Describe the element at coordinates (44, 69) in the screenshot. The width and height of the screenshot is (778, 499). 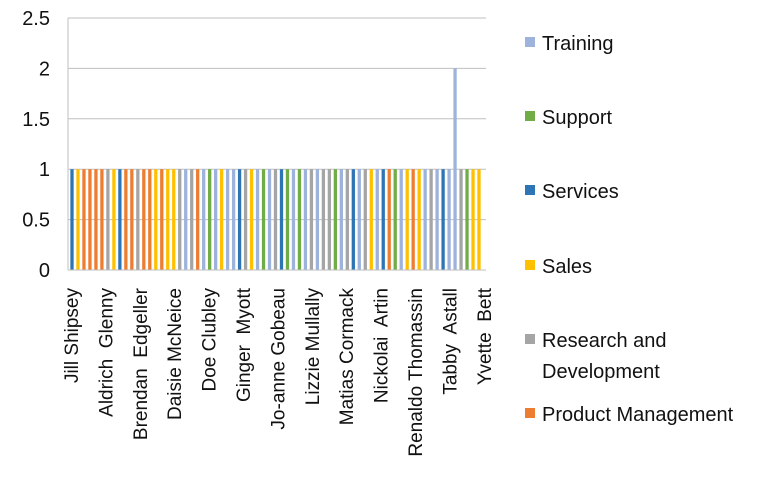
I see `y-tick-label: 2` at that location.